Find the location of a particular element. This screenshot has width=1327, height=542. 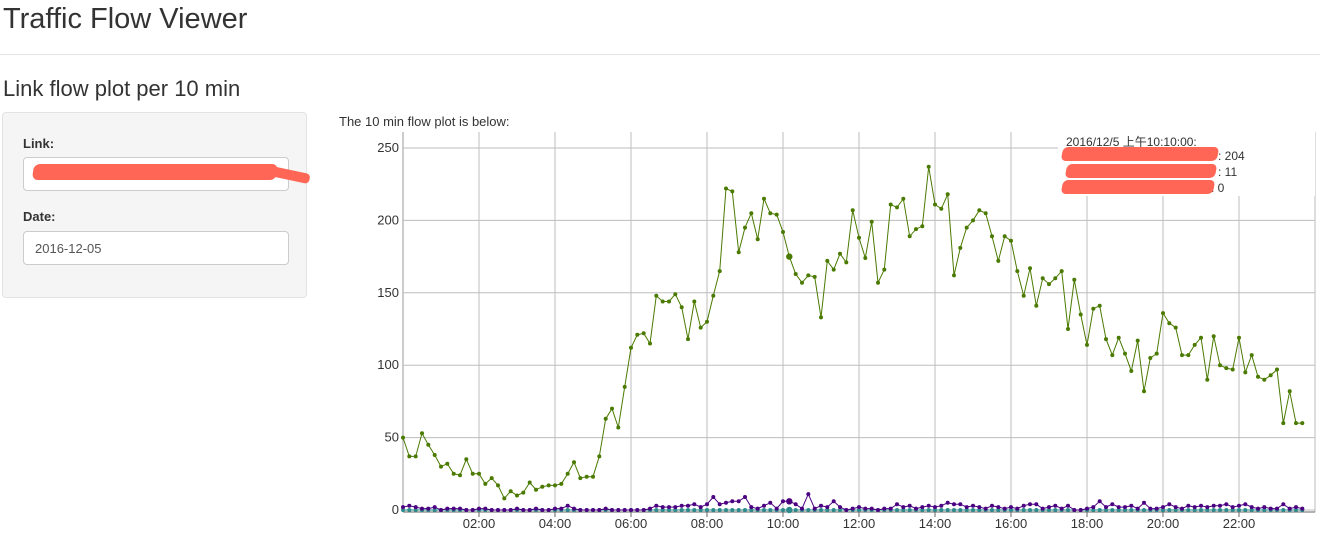

link-input is located at coordinates (156, 174).